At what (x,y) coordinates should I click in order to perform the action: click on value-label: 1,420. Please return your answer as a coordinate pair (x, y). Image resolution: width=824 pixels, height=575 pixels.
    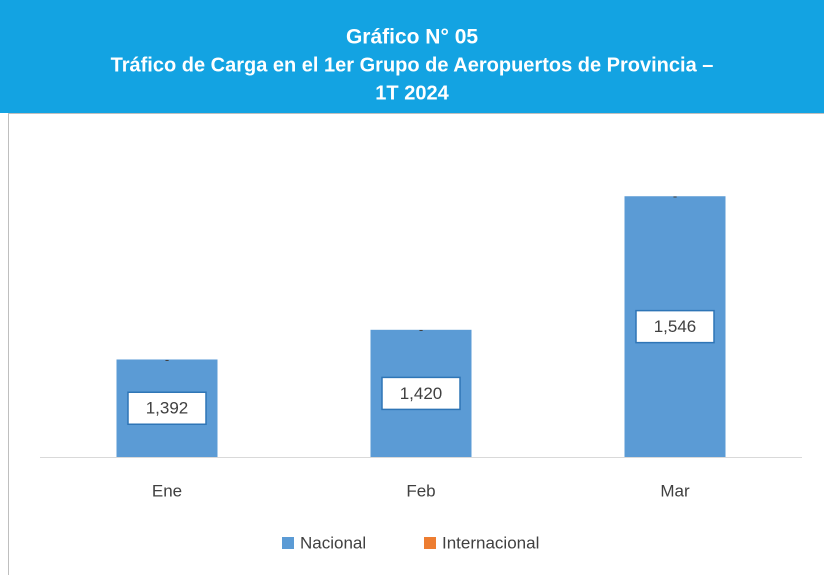
    Looking at the image, I should click on (421, 393).